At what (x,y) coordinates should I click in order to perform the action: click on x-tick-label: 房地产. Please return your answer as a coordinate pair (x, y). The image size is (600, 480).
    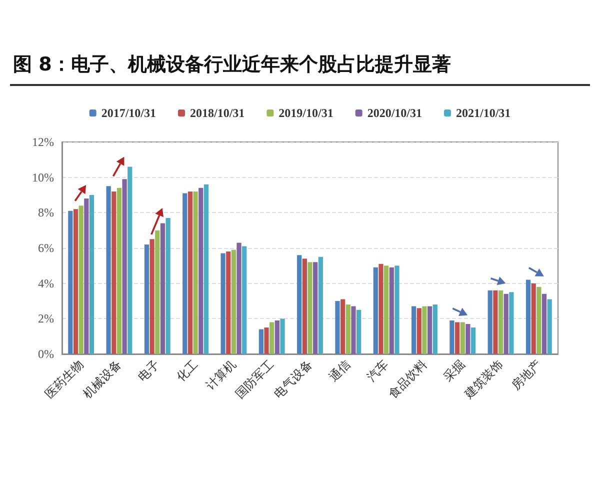
    Looking at the image, I should click on (526, 374).